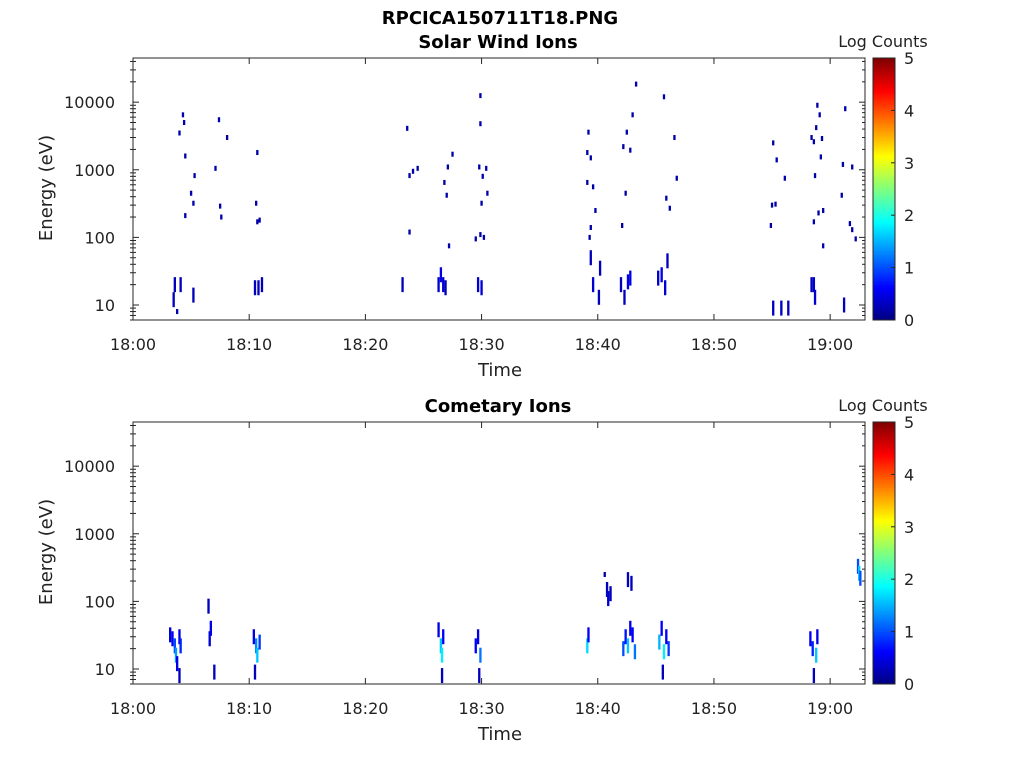 This screenshot has height=768, width=1024. I want to click on y-tick-label: 1000, so click(94, 534).